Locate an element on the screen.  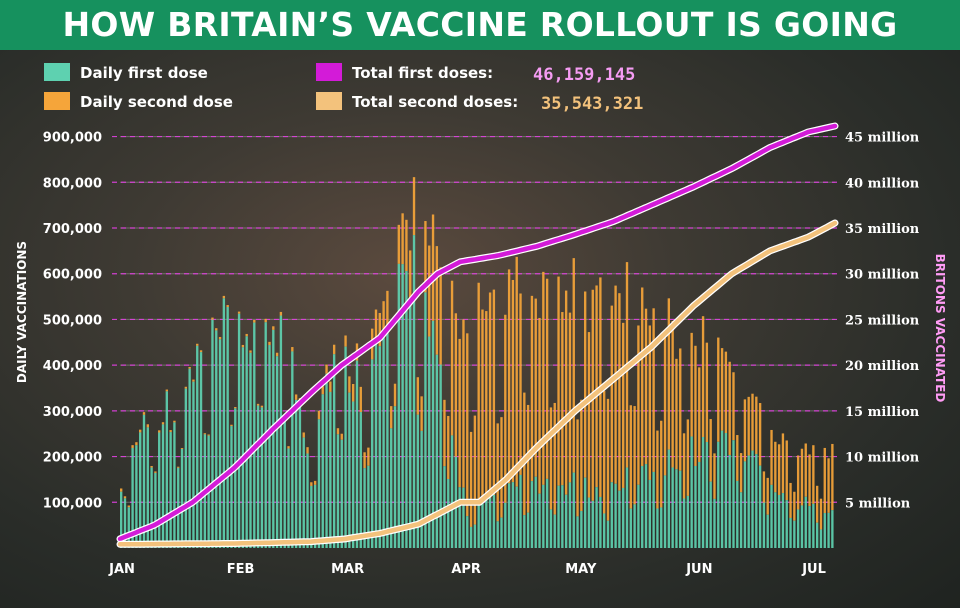
y2-tick-label: 25 million is located at coordinates (882, 320).